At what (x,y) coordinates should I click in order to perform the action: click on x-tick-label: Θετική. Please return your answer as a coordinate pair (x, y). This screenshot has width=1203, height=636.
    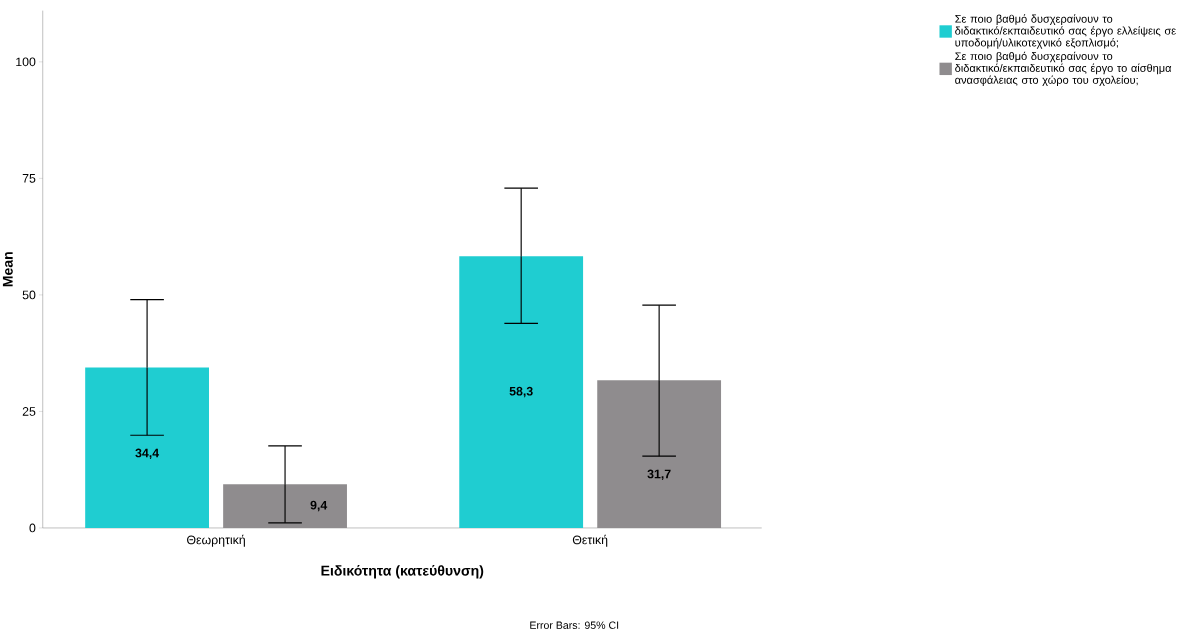
    Looking at the image, I should click on (590, 540).